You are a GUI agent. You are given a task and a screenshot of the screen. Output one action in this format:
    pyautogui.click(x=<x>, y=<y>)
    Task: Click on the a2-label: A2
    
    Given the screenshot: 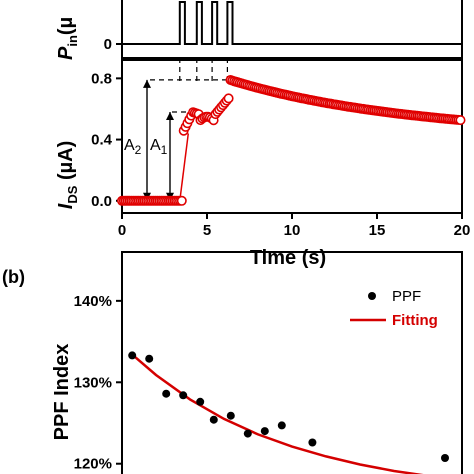 What is the action you would take?
    pyautogui.click(x=133, y=147)
    